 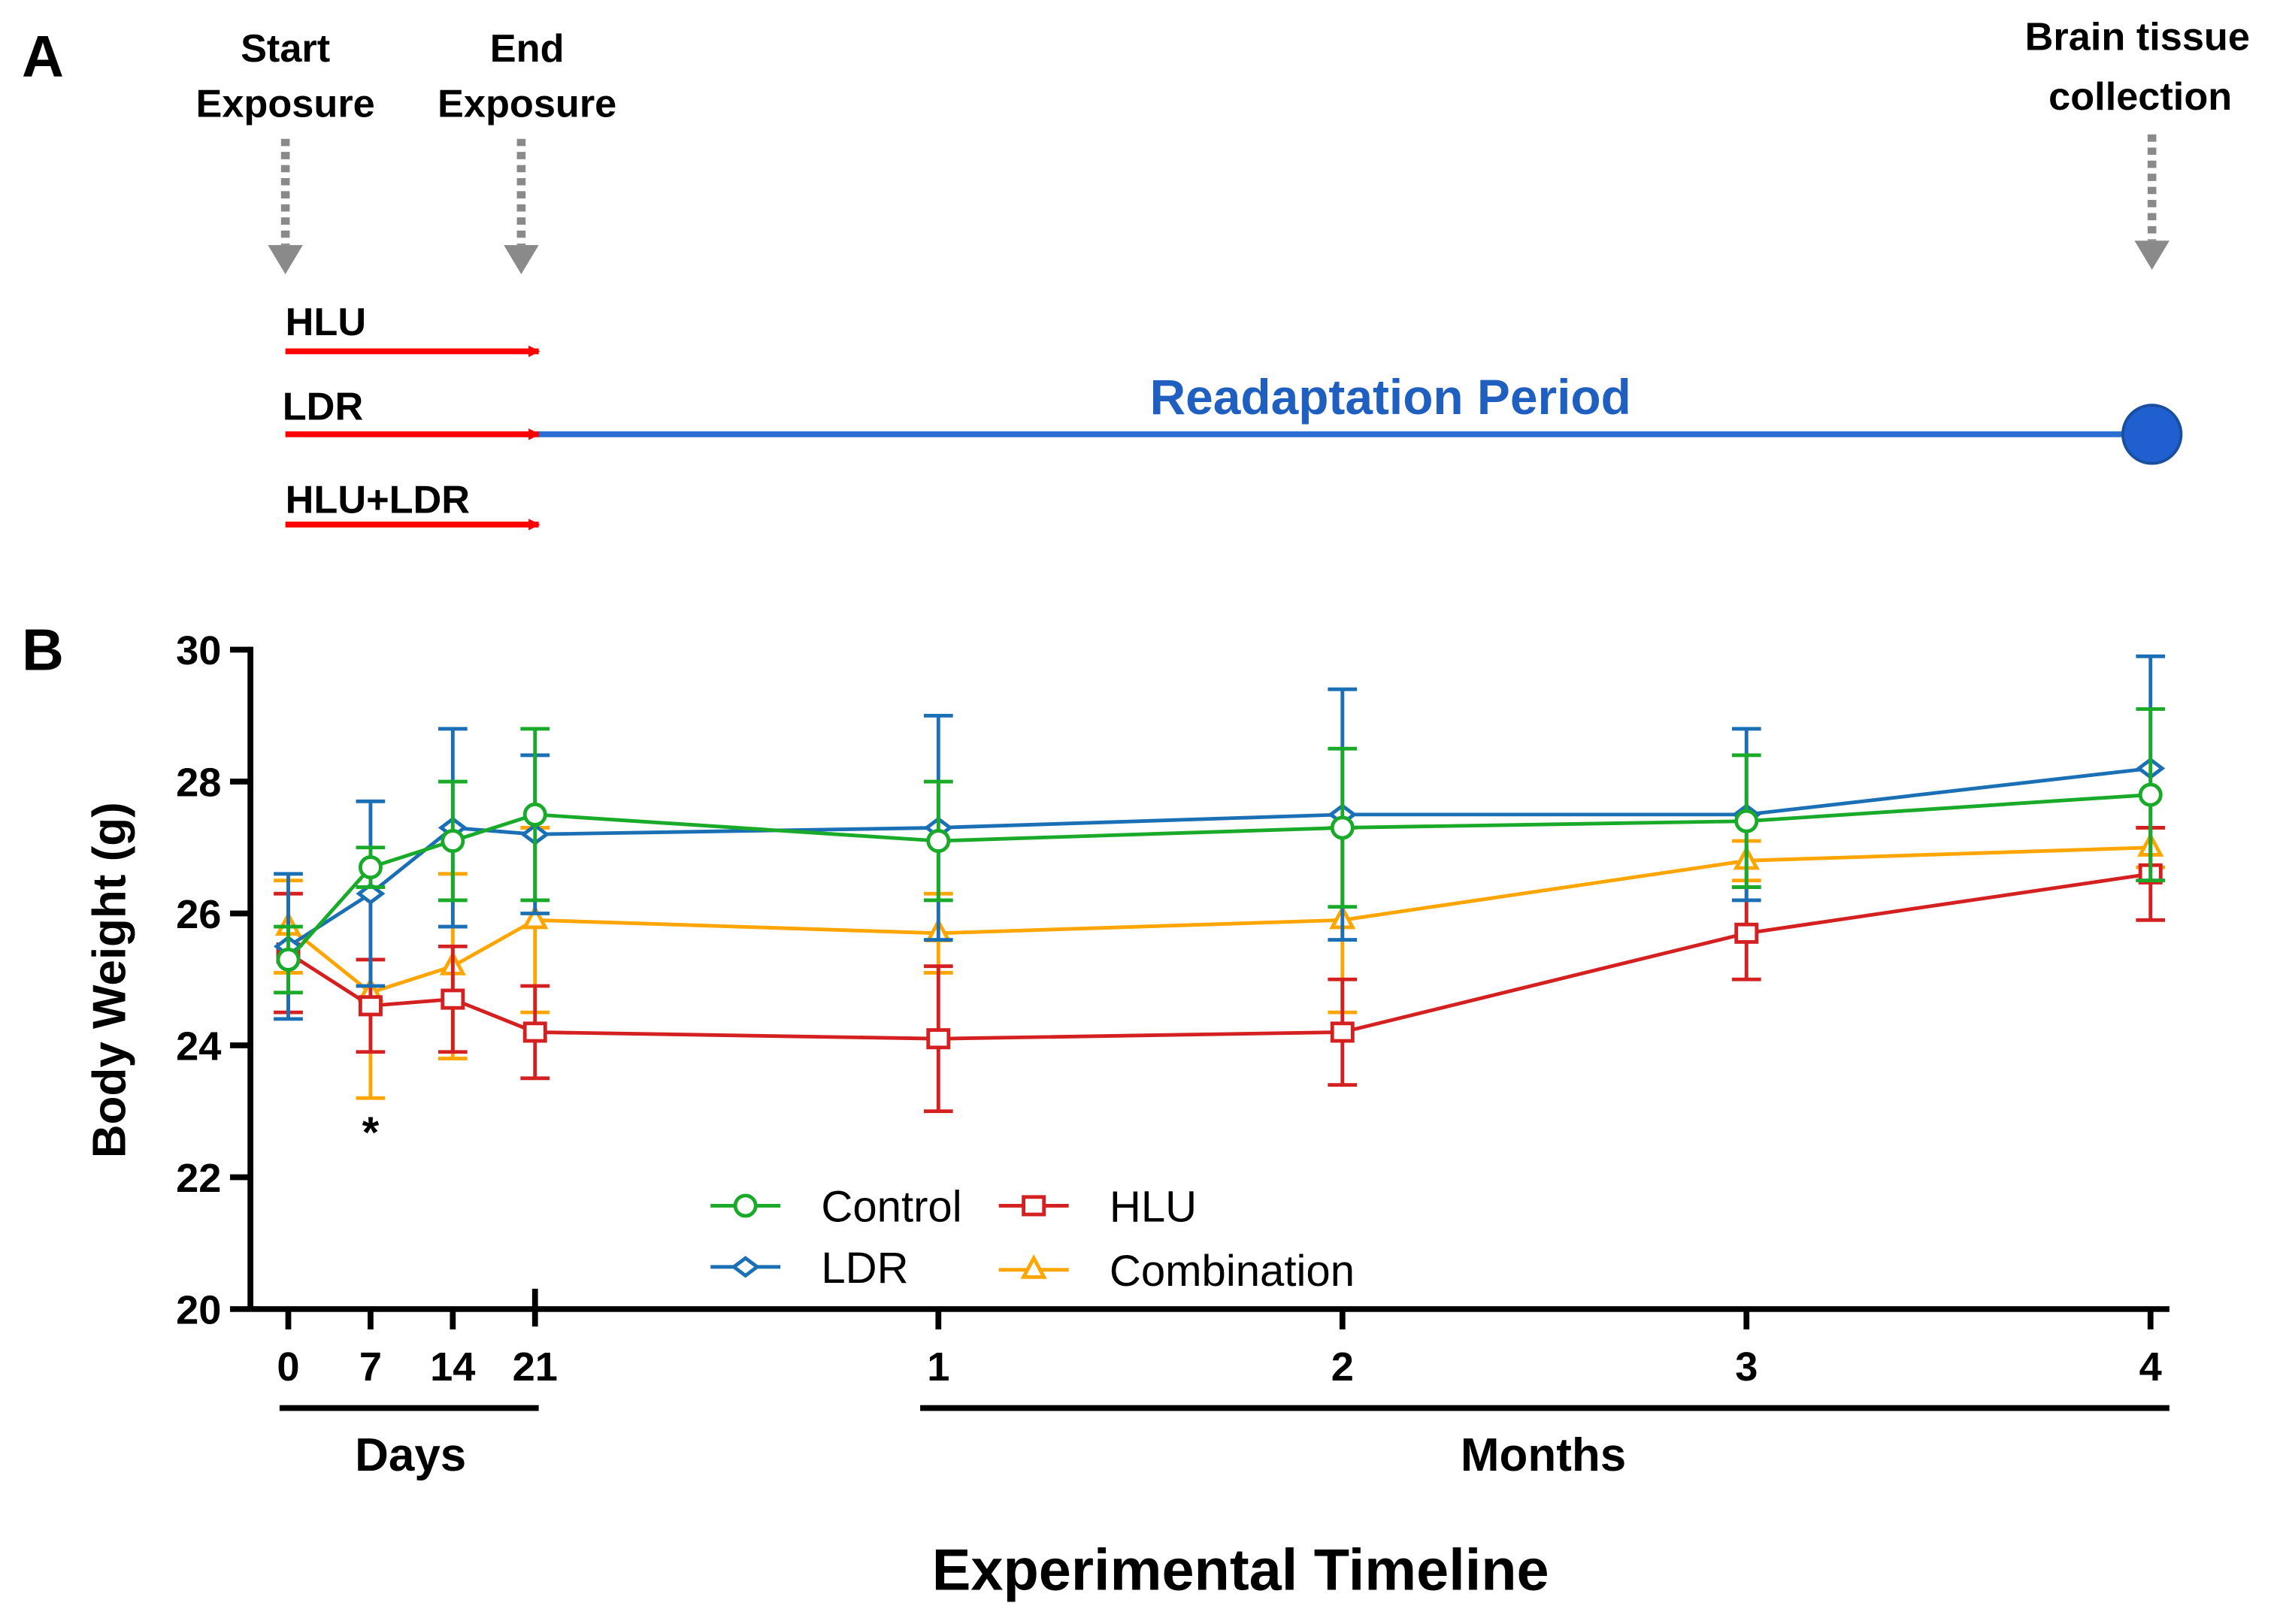 I want to click on x-tick-label: 21, so click(x=535, y=1367).